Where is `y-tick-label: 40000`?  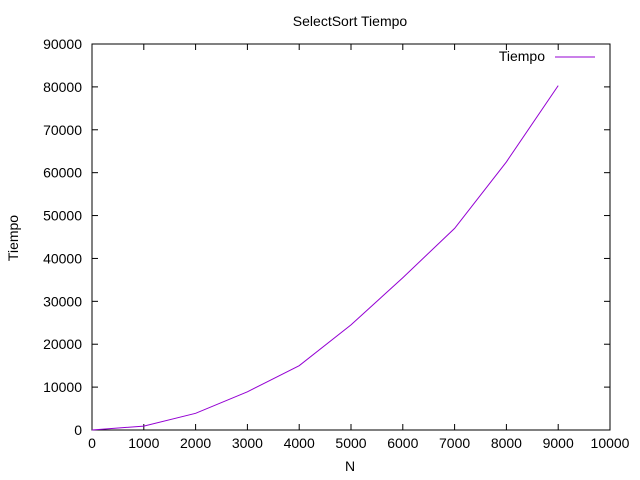 y-tick-label: 40000 is located at coordinates (62, 258).